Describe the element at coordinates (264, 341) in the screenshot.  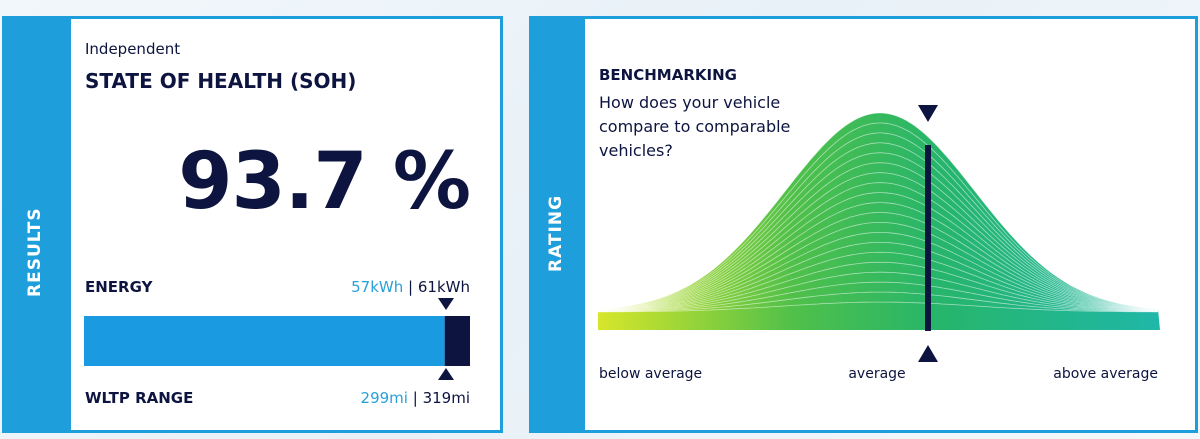
I see `energy-used` at that location.